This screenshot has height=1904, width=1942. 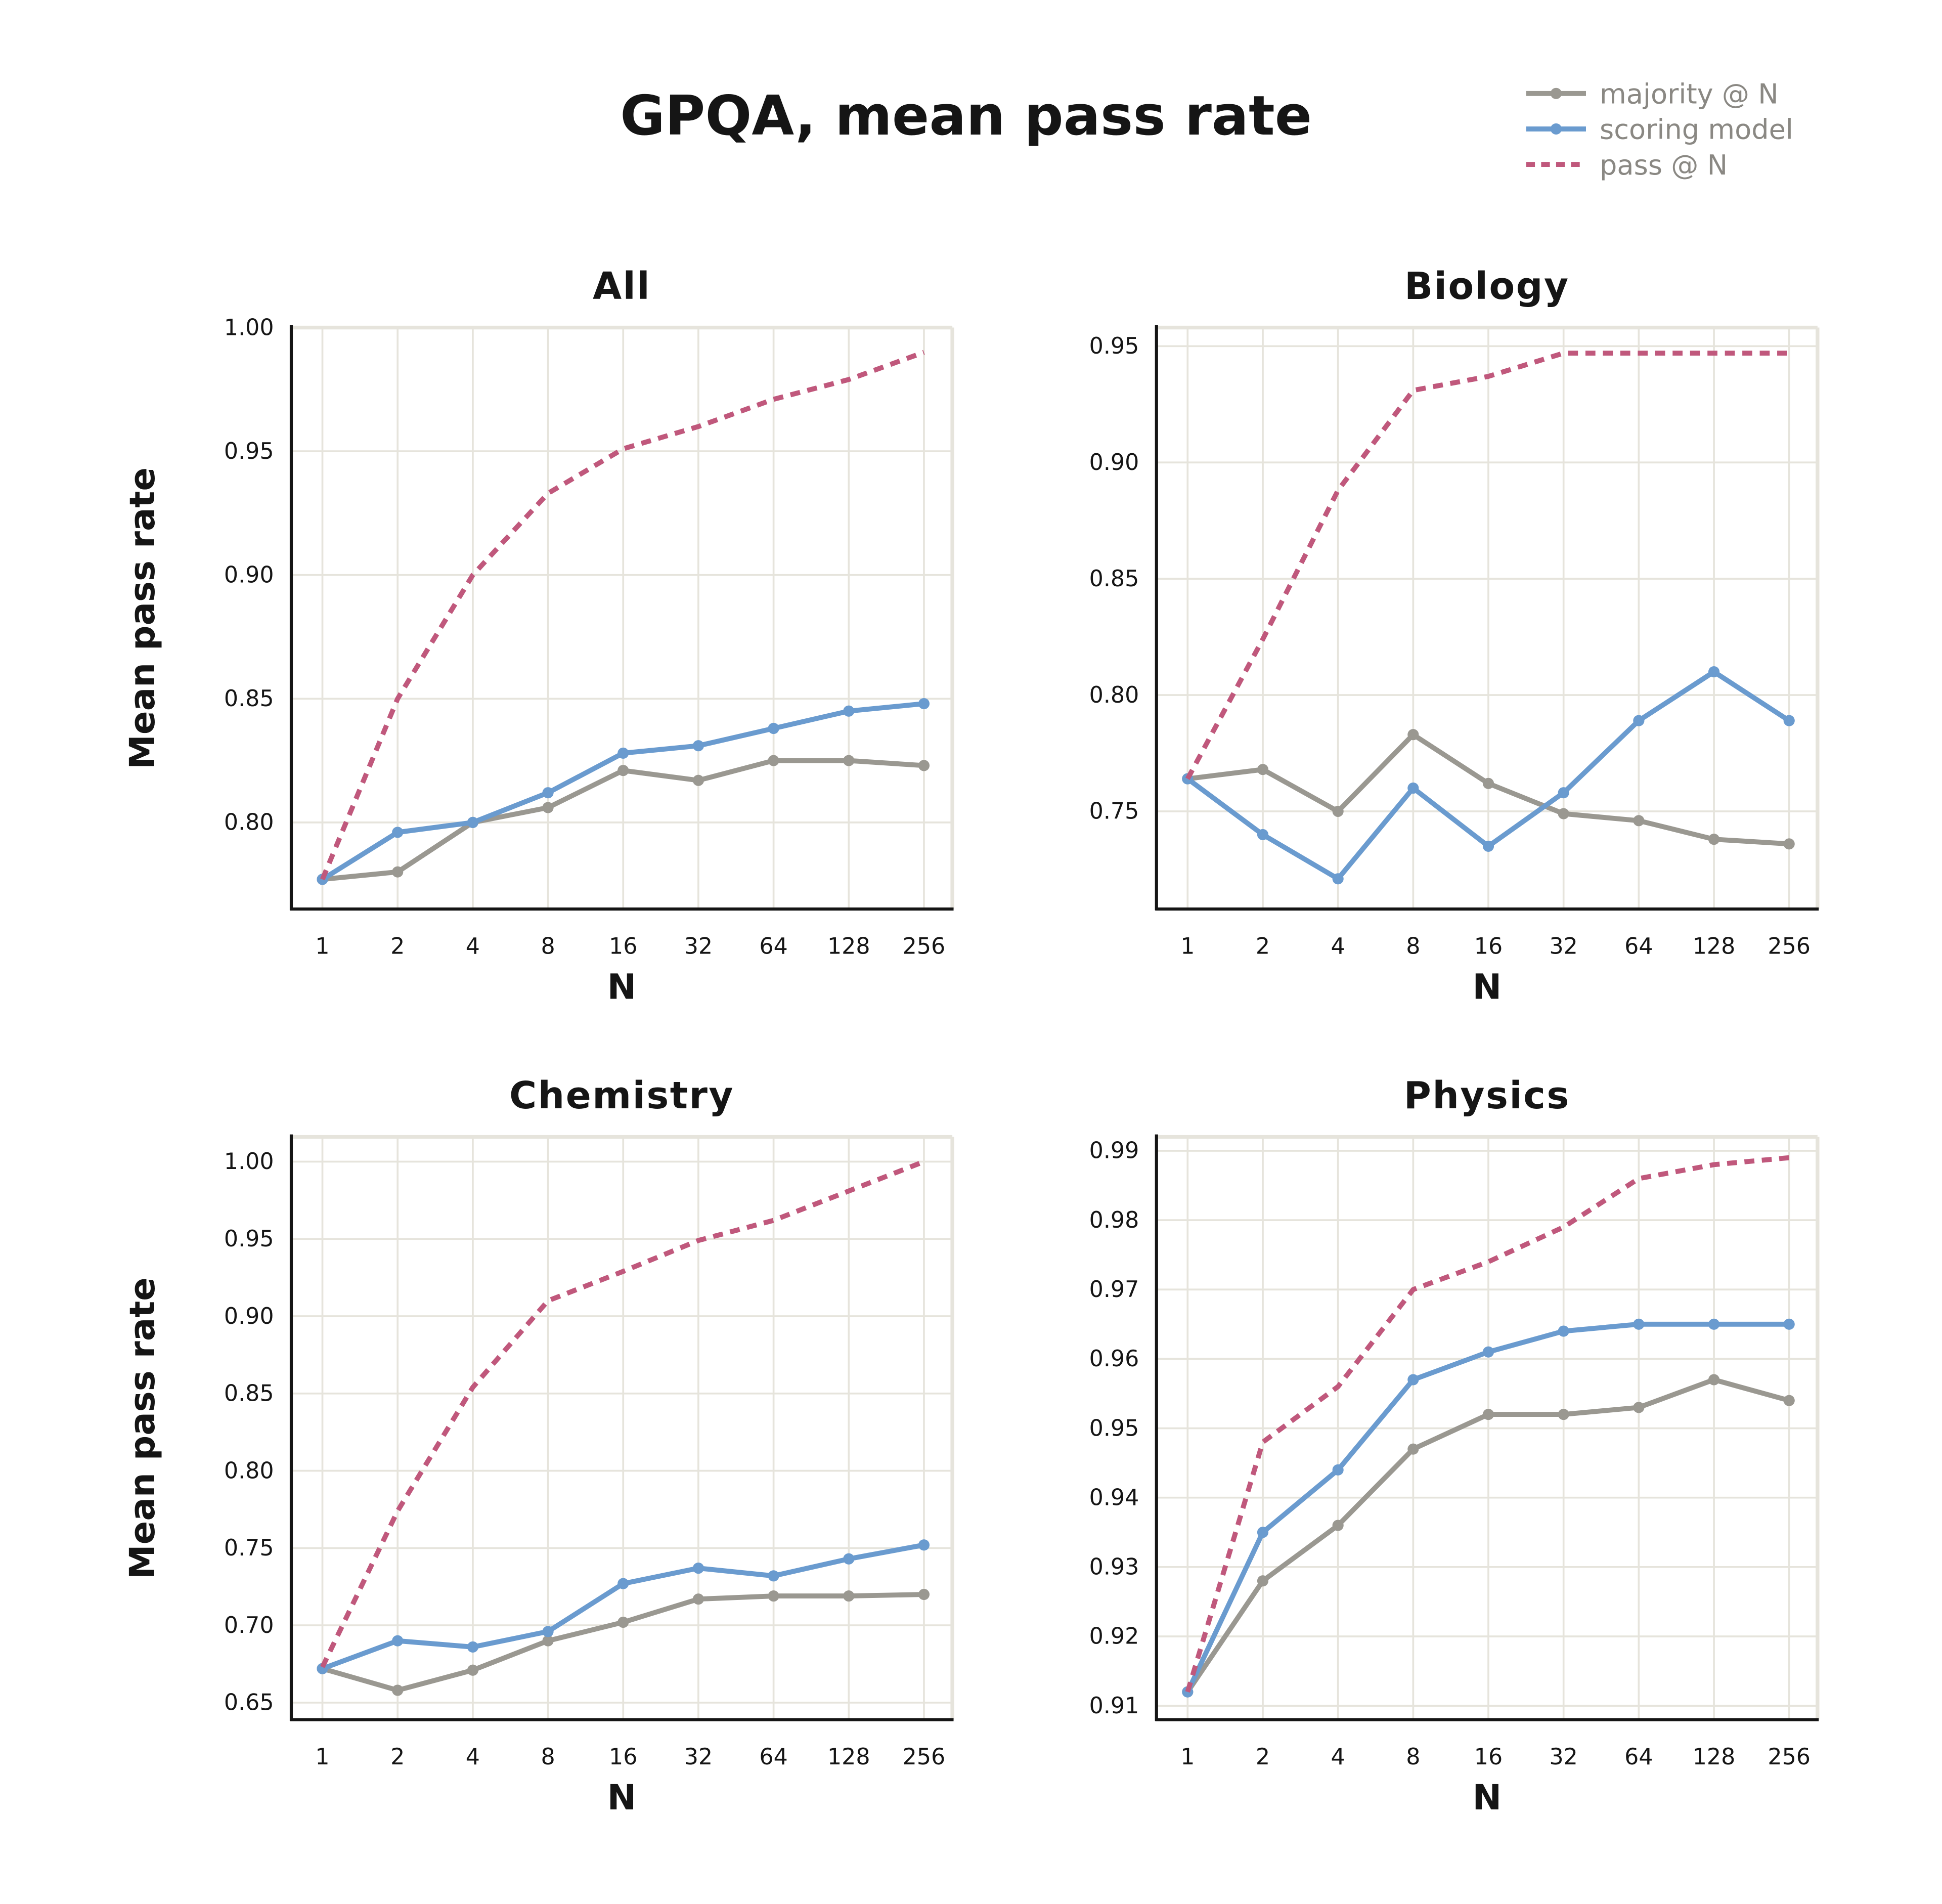 I want to click on y-tick-label: 0.98, so click(x=1114, y=1220).